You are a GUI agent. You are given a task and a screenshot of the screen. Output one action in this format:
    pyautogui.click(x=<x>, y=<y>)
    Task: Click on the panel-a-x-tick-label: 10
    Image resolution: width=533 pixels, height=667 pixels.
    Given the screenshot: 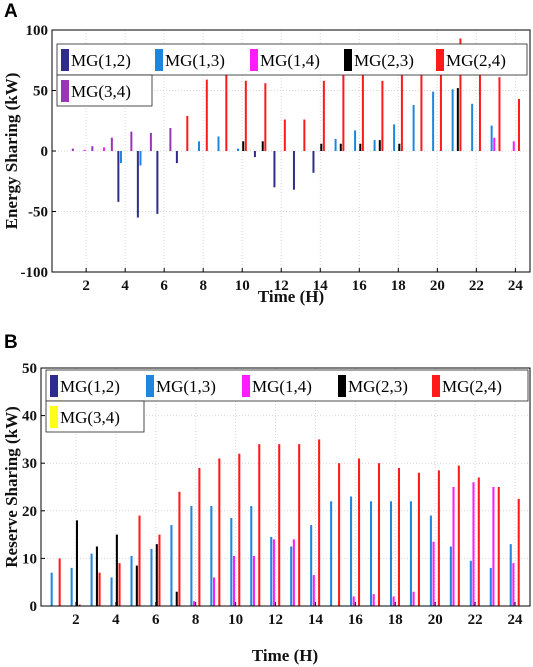 What is the action you would take?
    pyautogui.click(x=242, y=286)
    